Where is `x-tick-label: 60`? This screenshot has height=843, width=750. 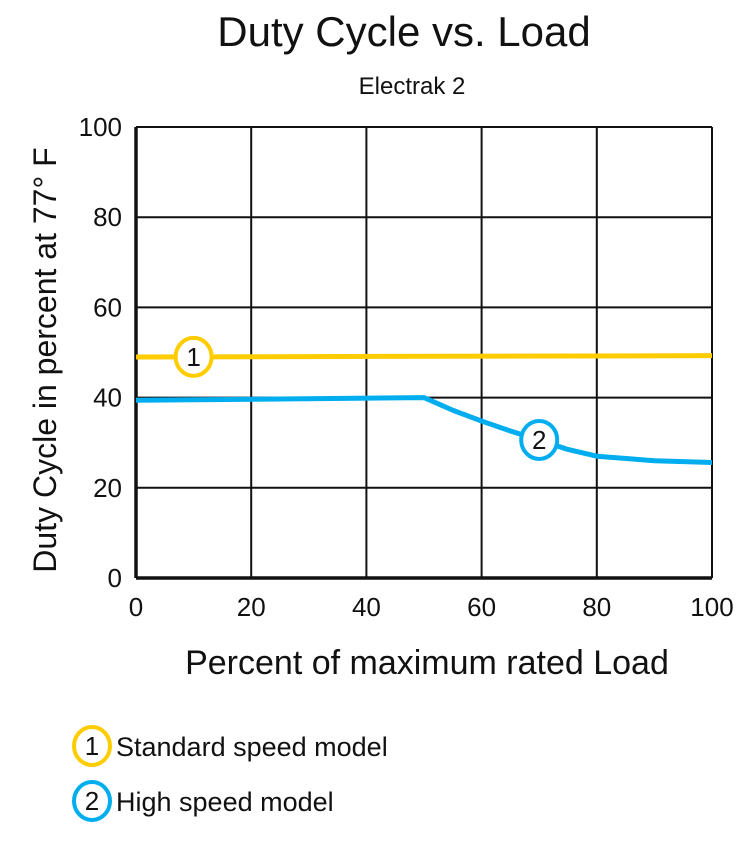
x-tick-label: 60 is located at coordinates (481, 607).